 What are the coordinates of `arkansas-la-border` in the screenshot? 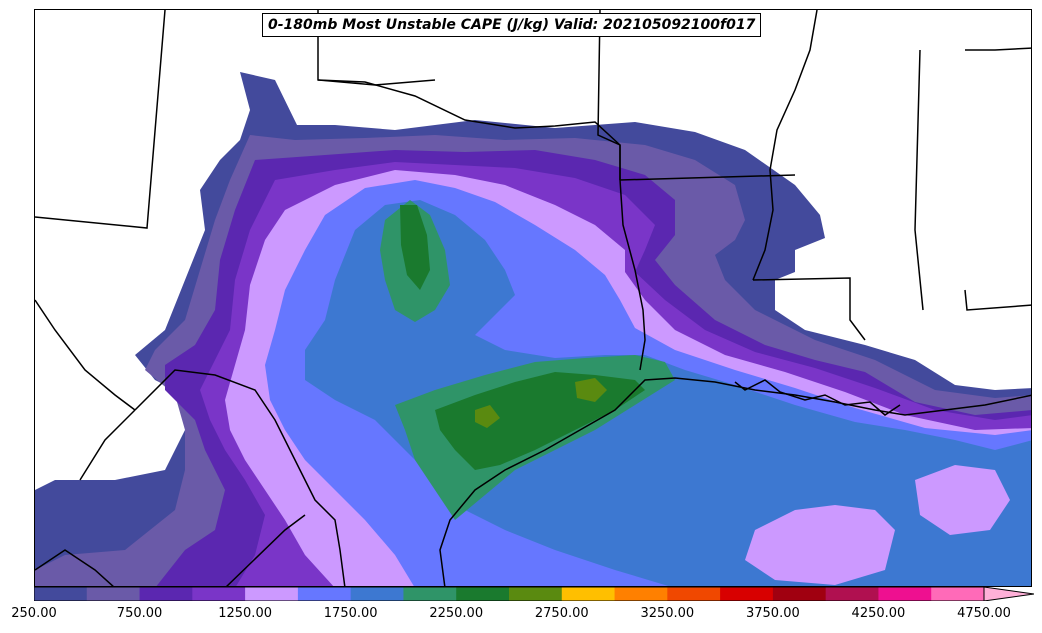 It's located at (707, 177).